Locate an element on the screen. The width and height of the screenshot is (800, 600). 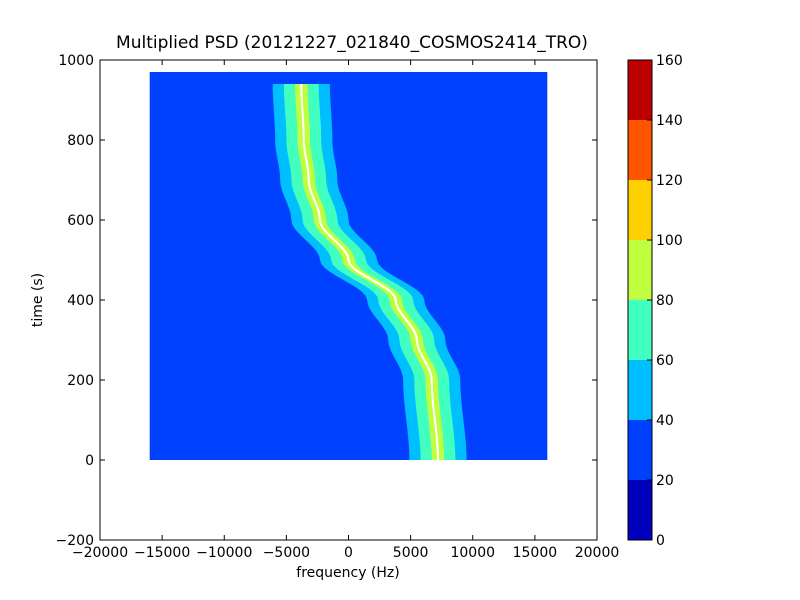
colorbar-tick-label: 160 is located at coordinates (669, 61).